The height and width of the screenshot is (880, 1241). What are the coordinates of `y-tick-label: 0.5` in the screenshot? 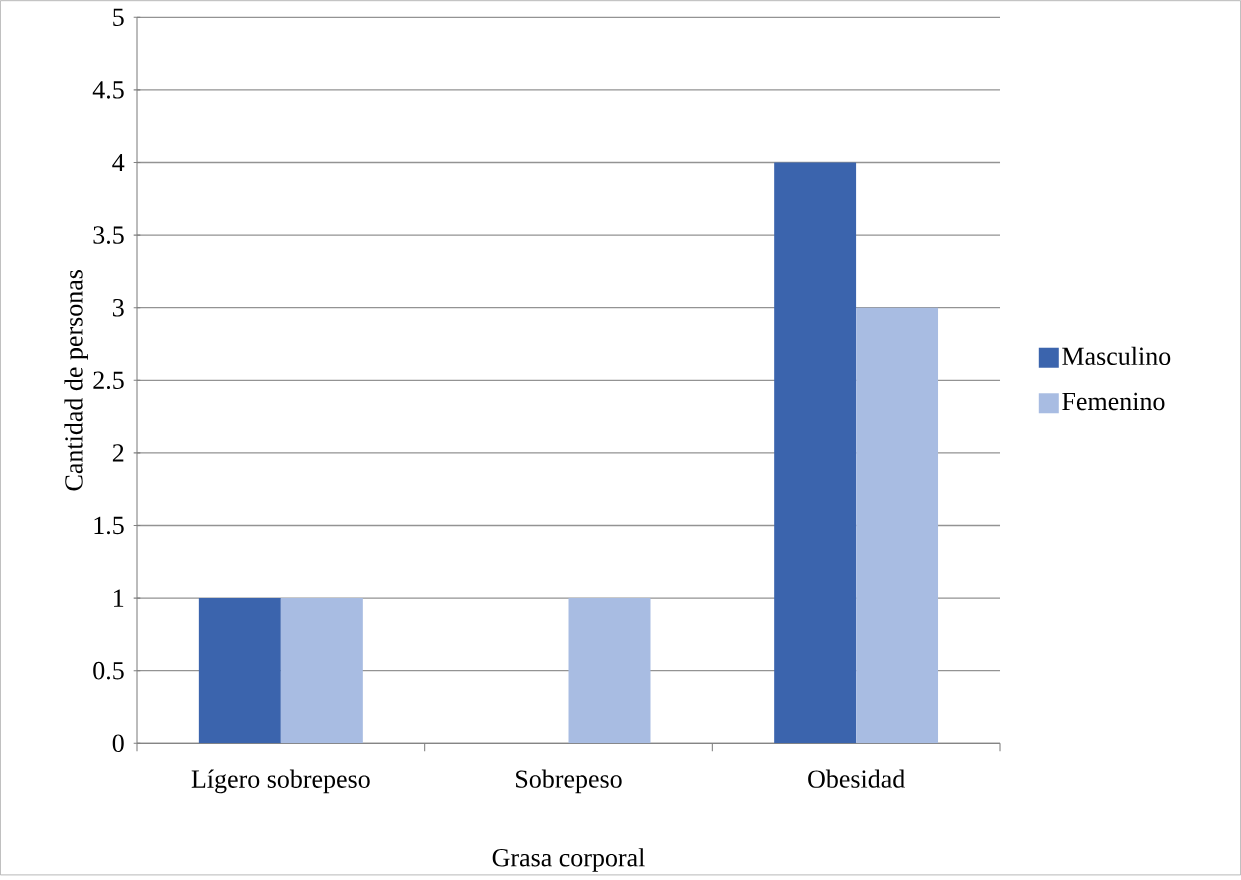 It's located at (108, 670).